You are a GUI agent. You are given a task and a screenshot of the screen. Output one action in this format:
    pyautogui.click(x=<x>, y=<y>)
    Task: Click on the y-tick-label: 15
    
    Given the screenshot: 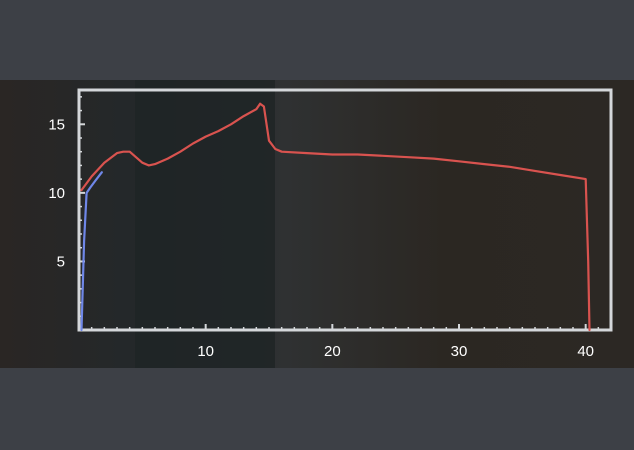 What is the action you would take?
    pyautogui.click(x=56, y=124)
    